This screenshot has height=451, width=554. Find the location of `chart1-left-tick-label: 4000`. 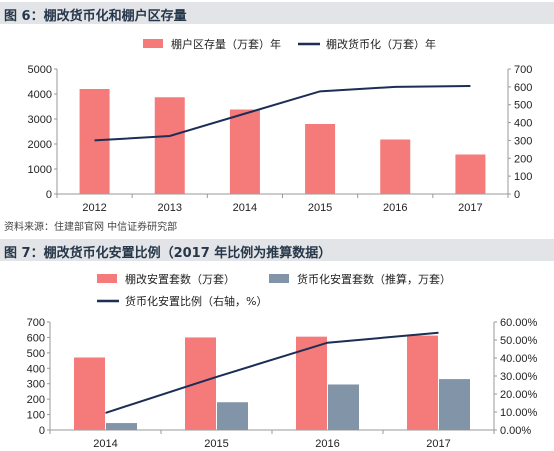

chart1-left-tick-label: 4000 is located at coordinates (40, 95).